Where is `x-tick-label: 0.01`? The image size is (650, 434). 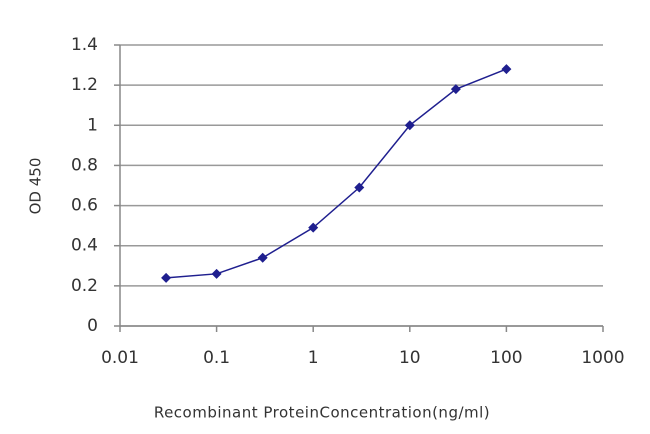
x-tick-label: 0.01 is located at coordinates (120, 358).